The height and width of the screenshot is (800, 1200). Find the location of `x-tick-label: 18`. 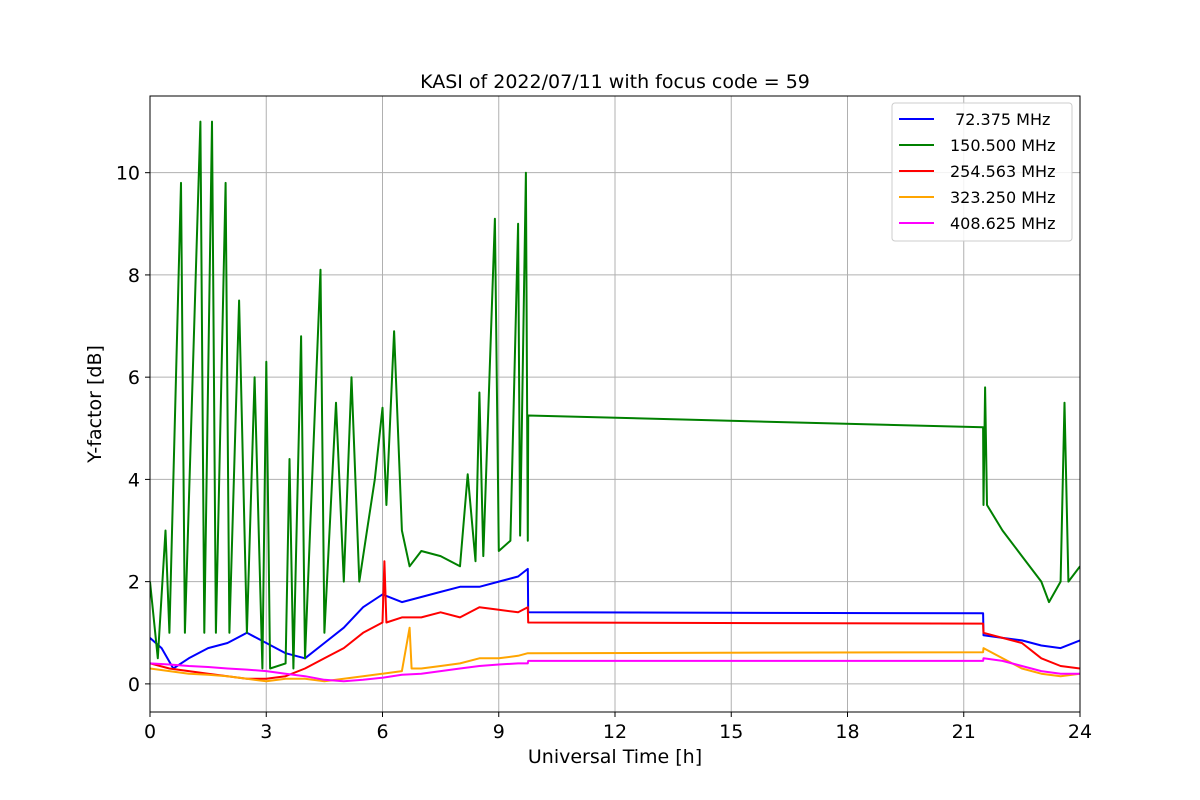

x-tick-label: 18 is located at coordinates (847, 732).